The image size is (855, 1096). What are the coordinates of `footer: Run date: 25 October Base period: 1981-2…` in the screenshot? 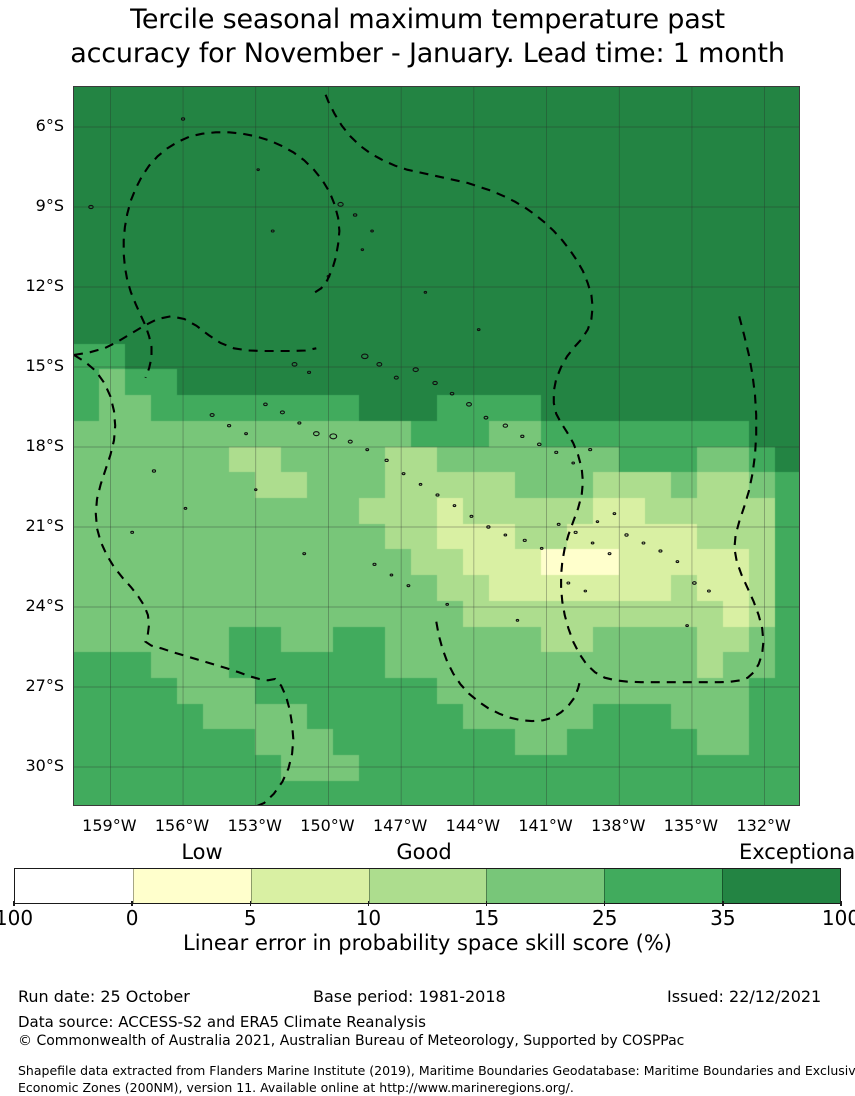 It's located at (427, 1041).